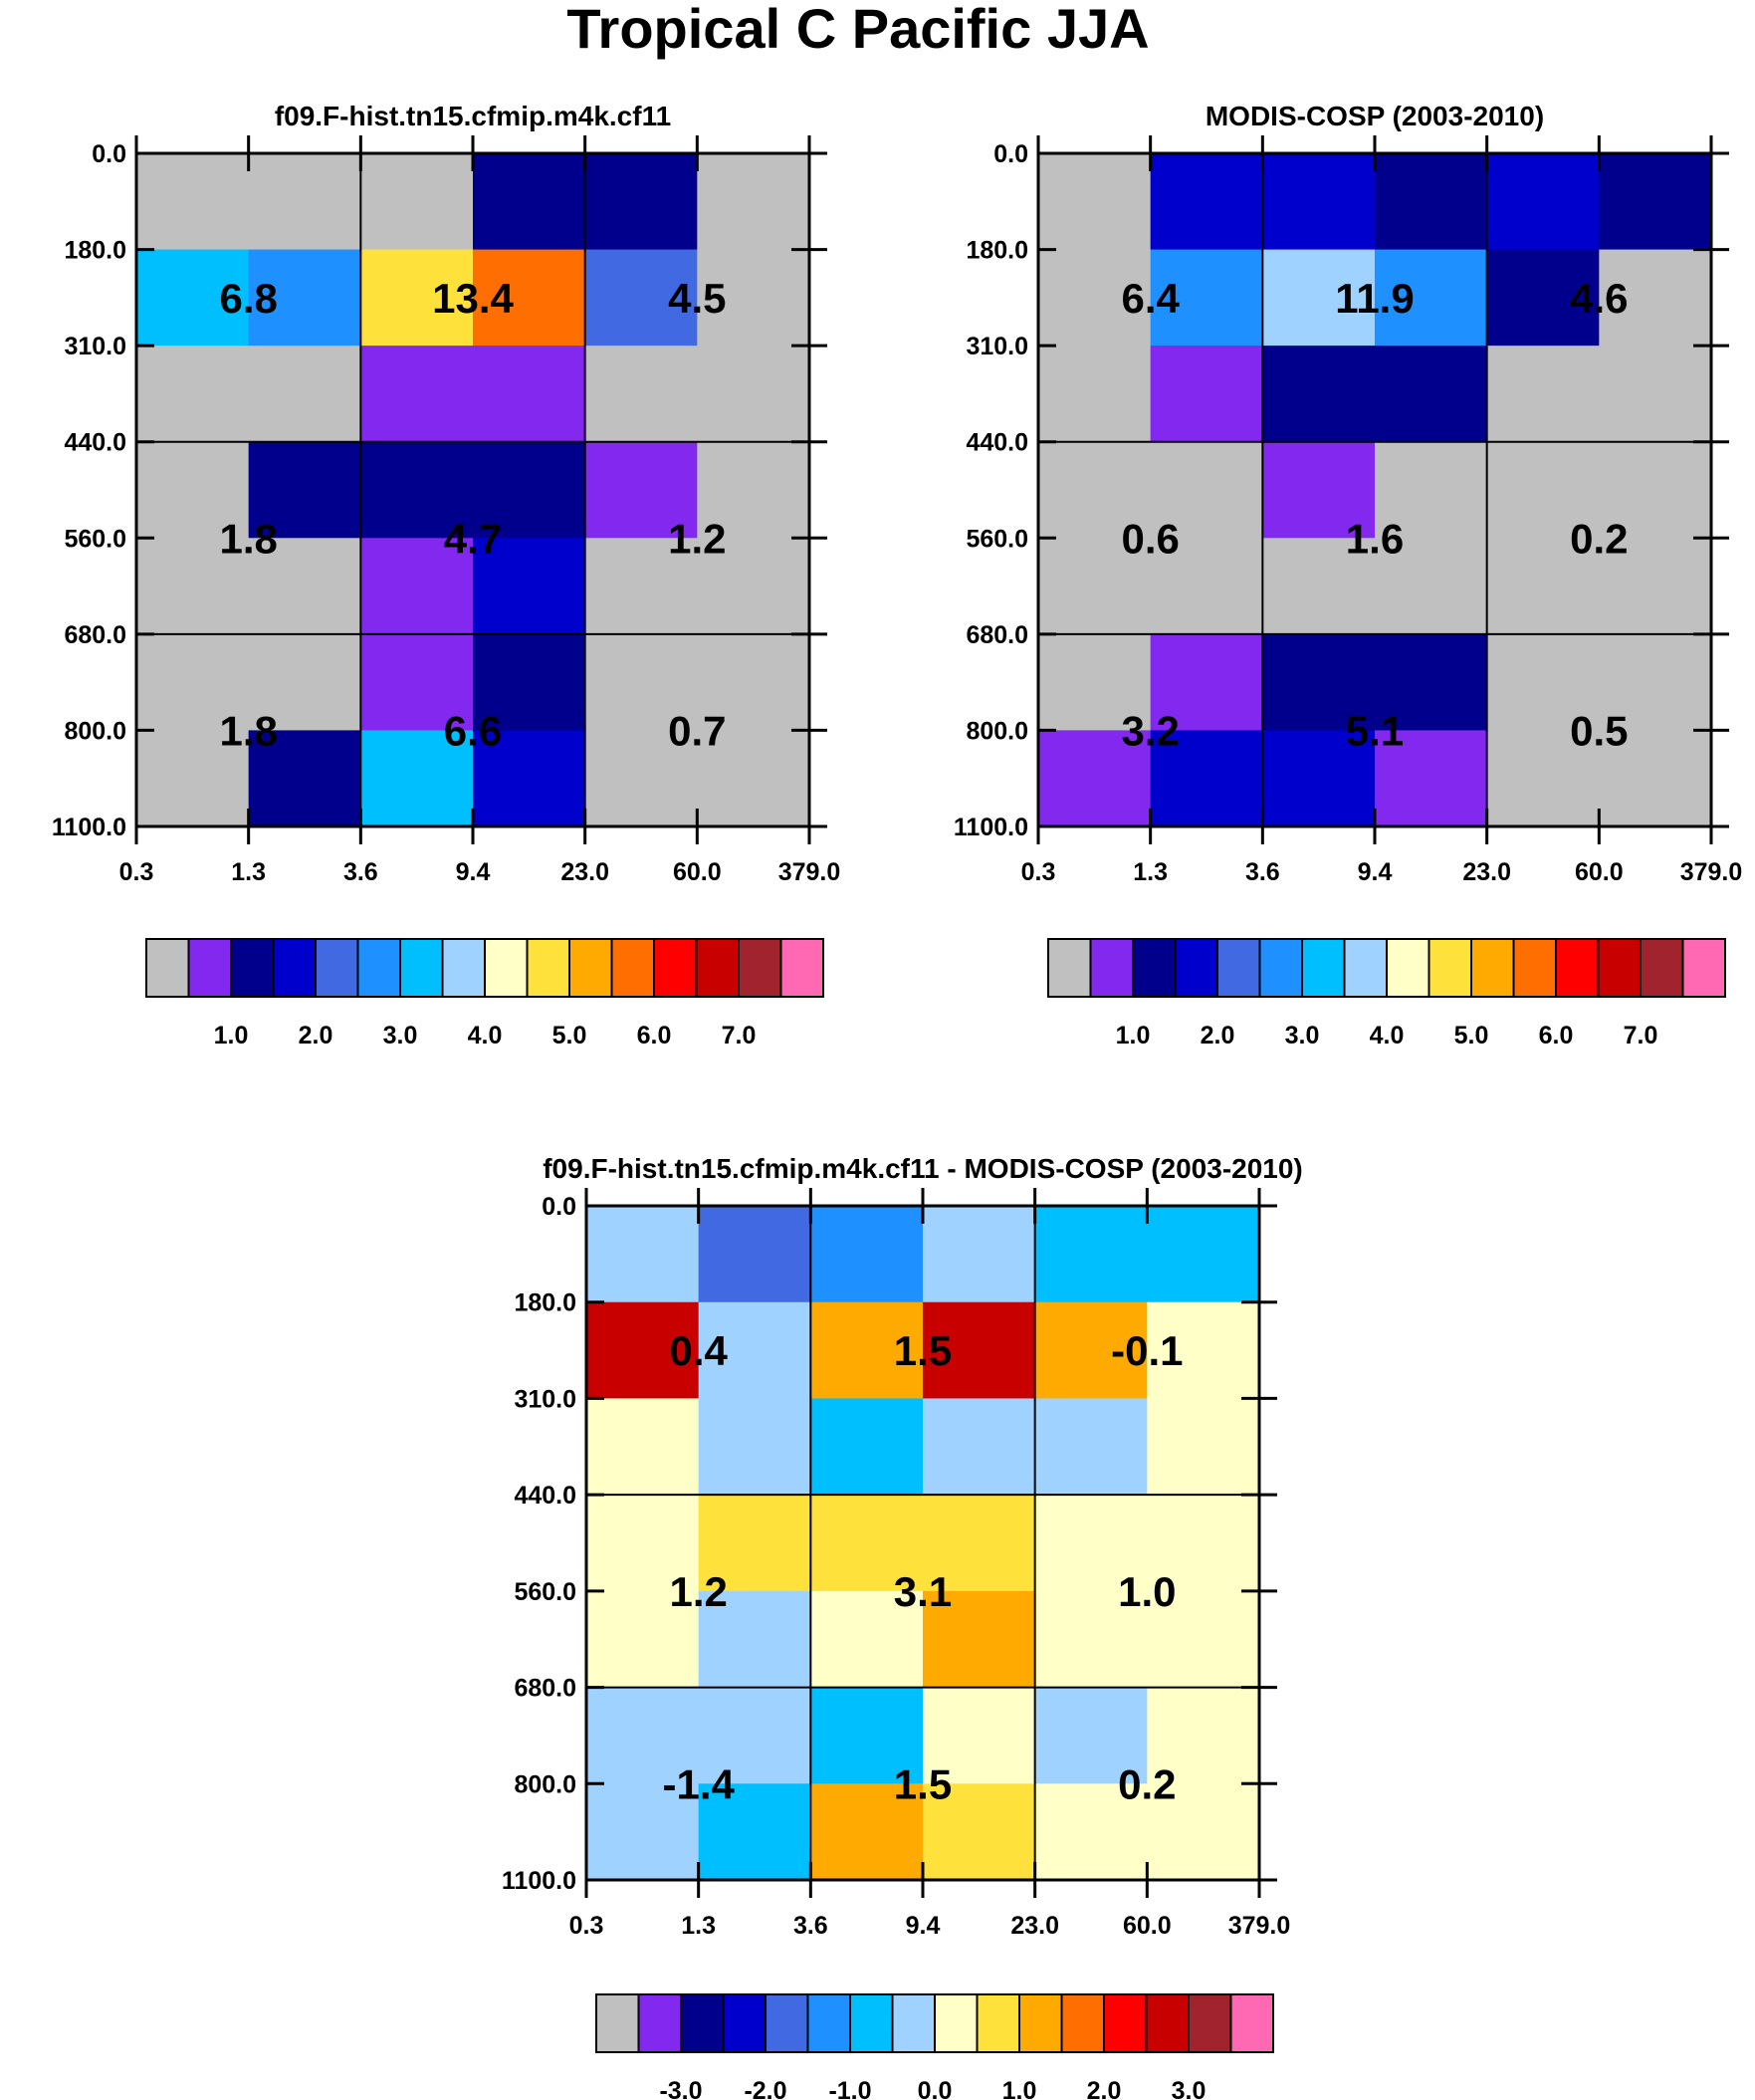  Describe the element at coordinates (1150, 538) in the screenshot. I see `block-total-label: 0.6` at that location.